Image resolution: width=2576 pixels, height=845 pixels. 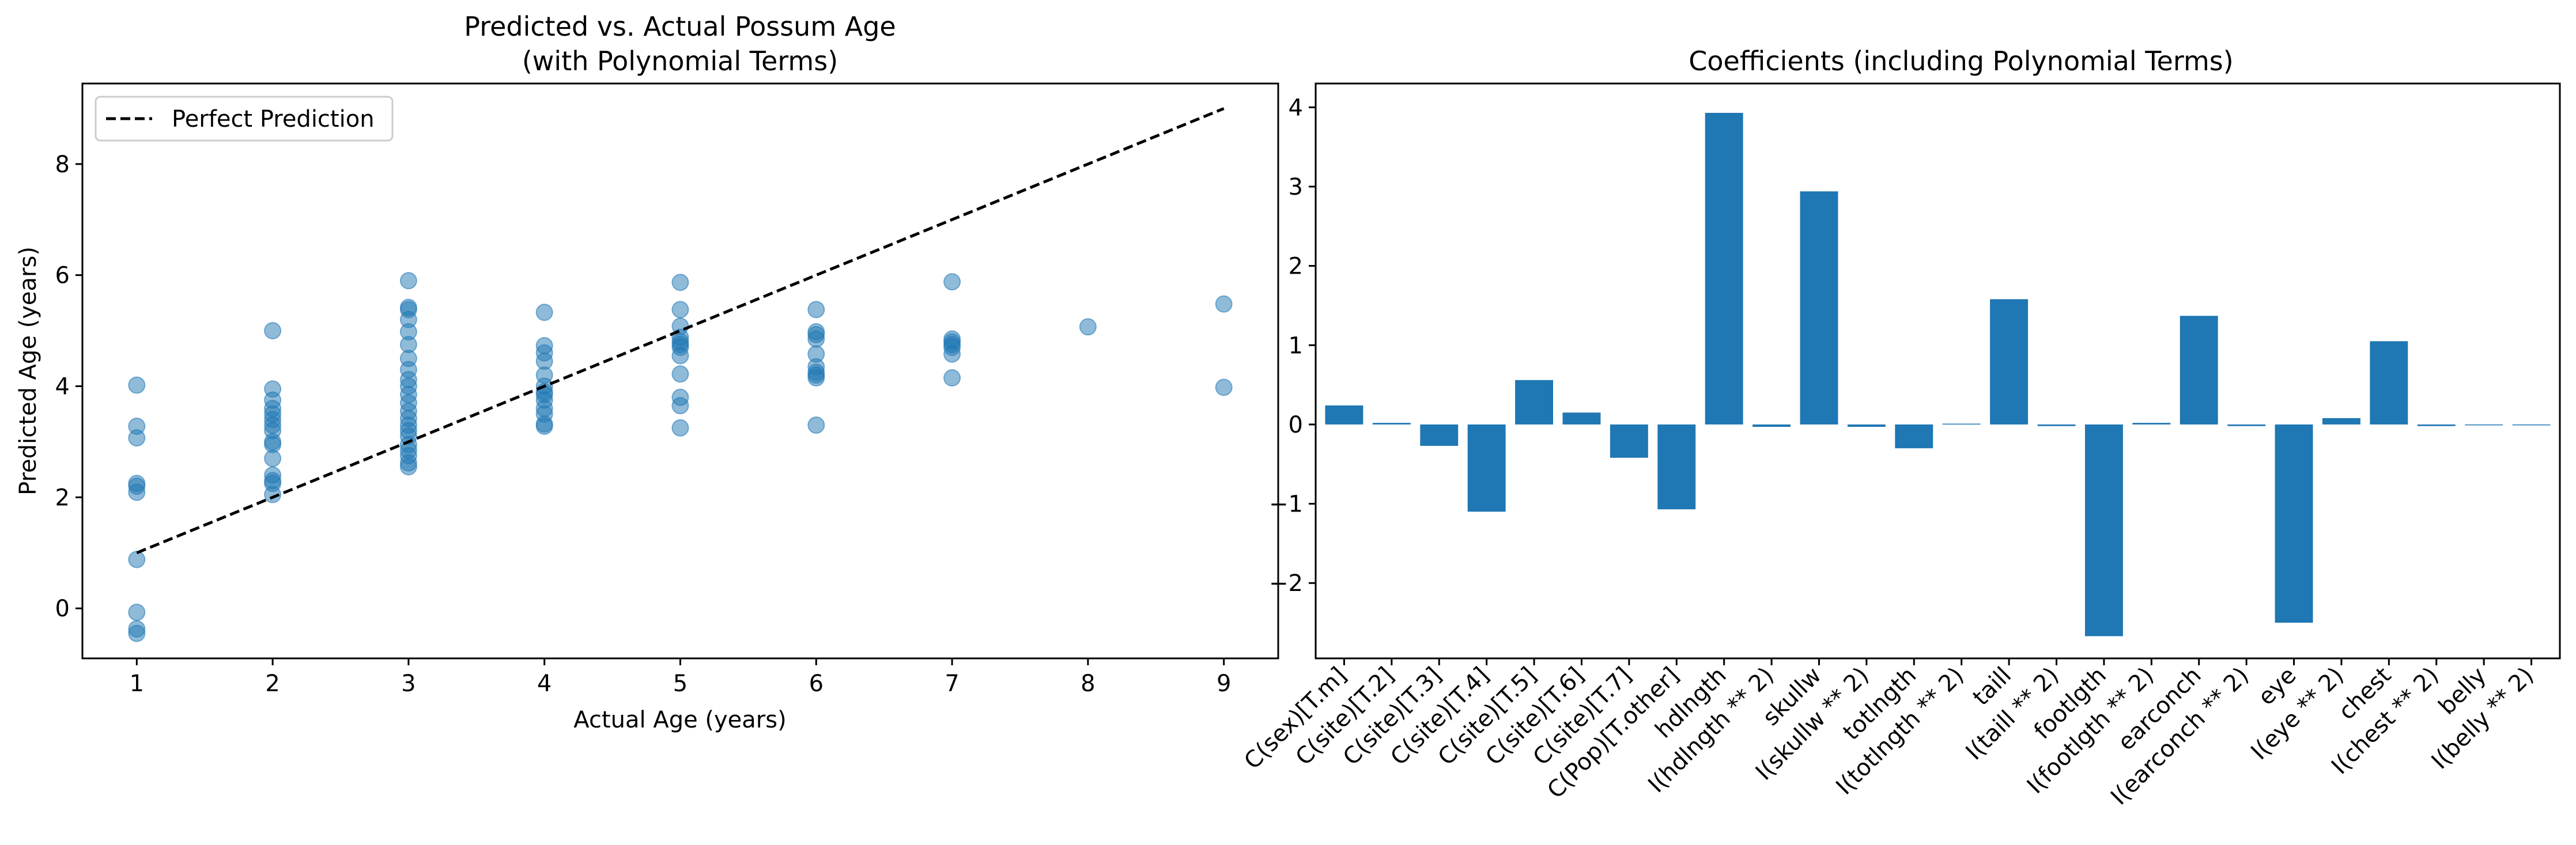 I want to click on y-tick-label: −2, so click(x=1286, y=583).